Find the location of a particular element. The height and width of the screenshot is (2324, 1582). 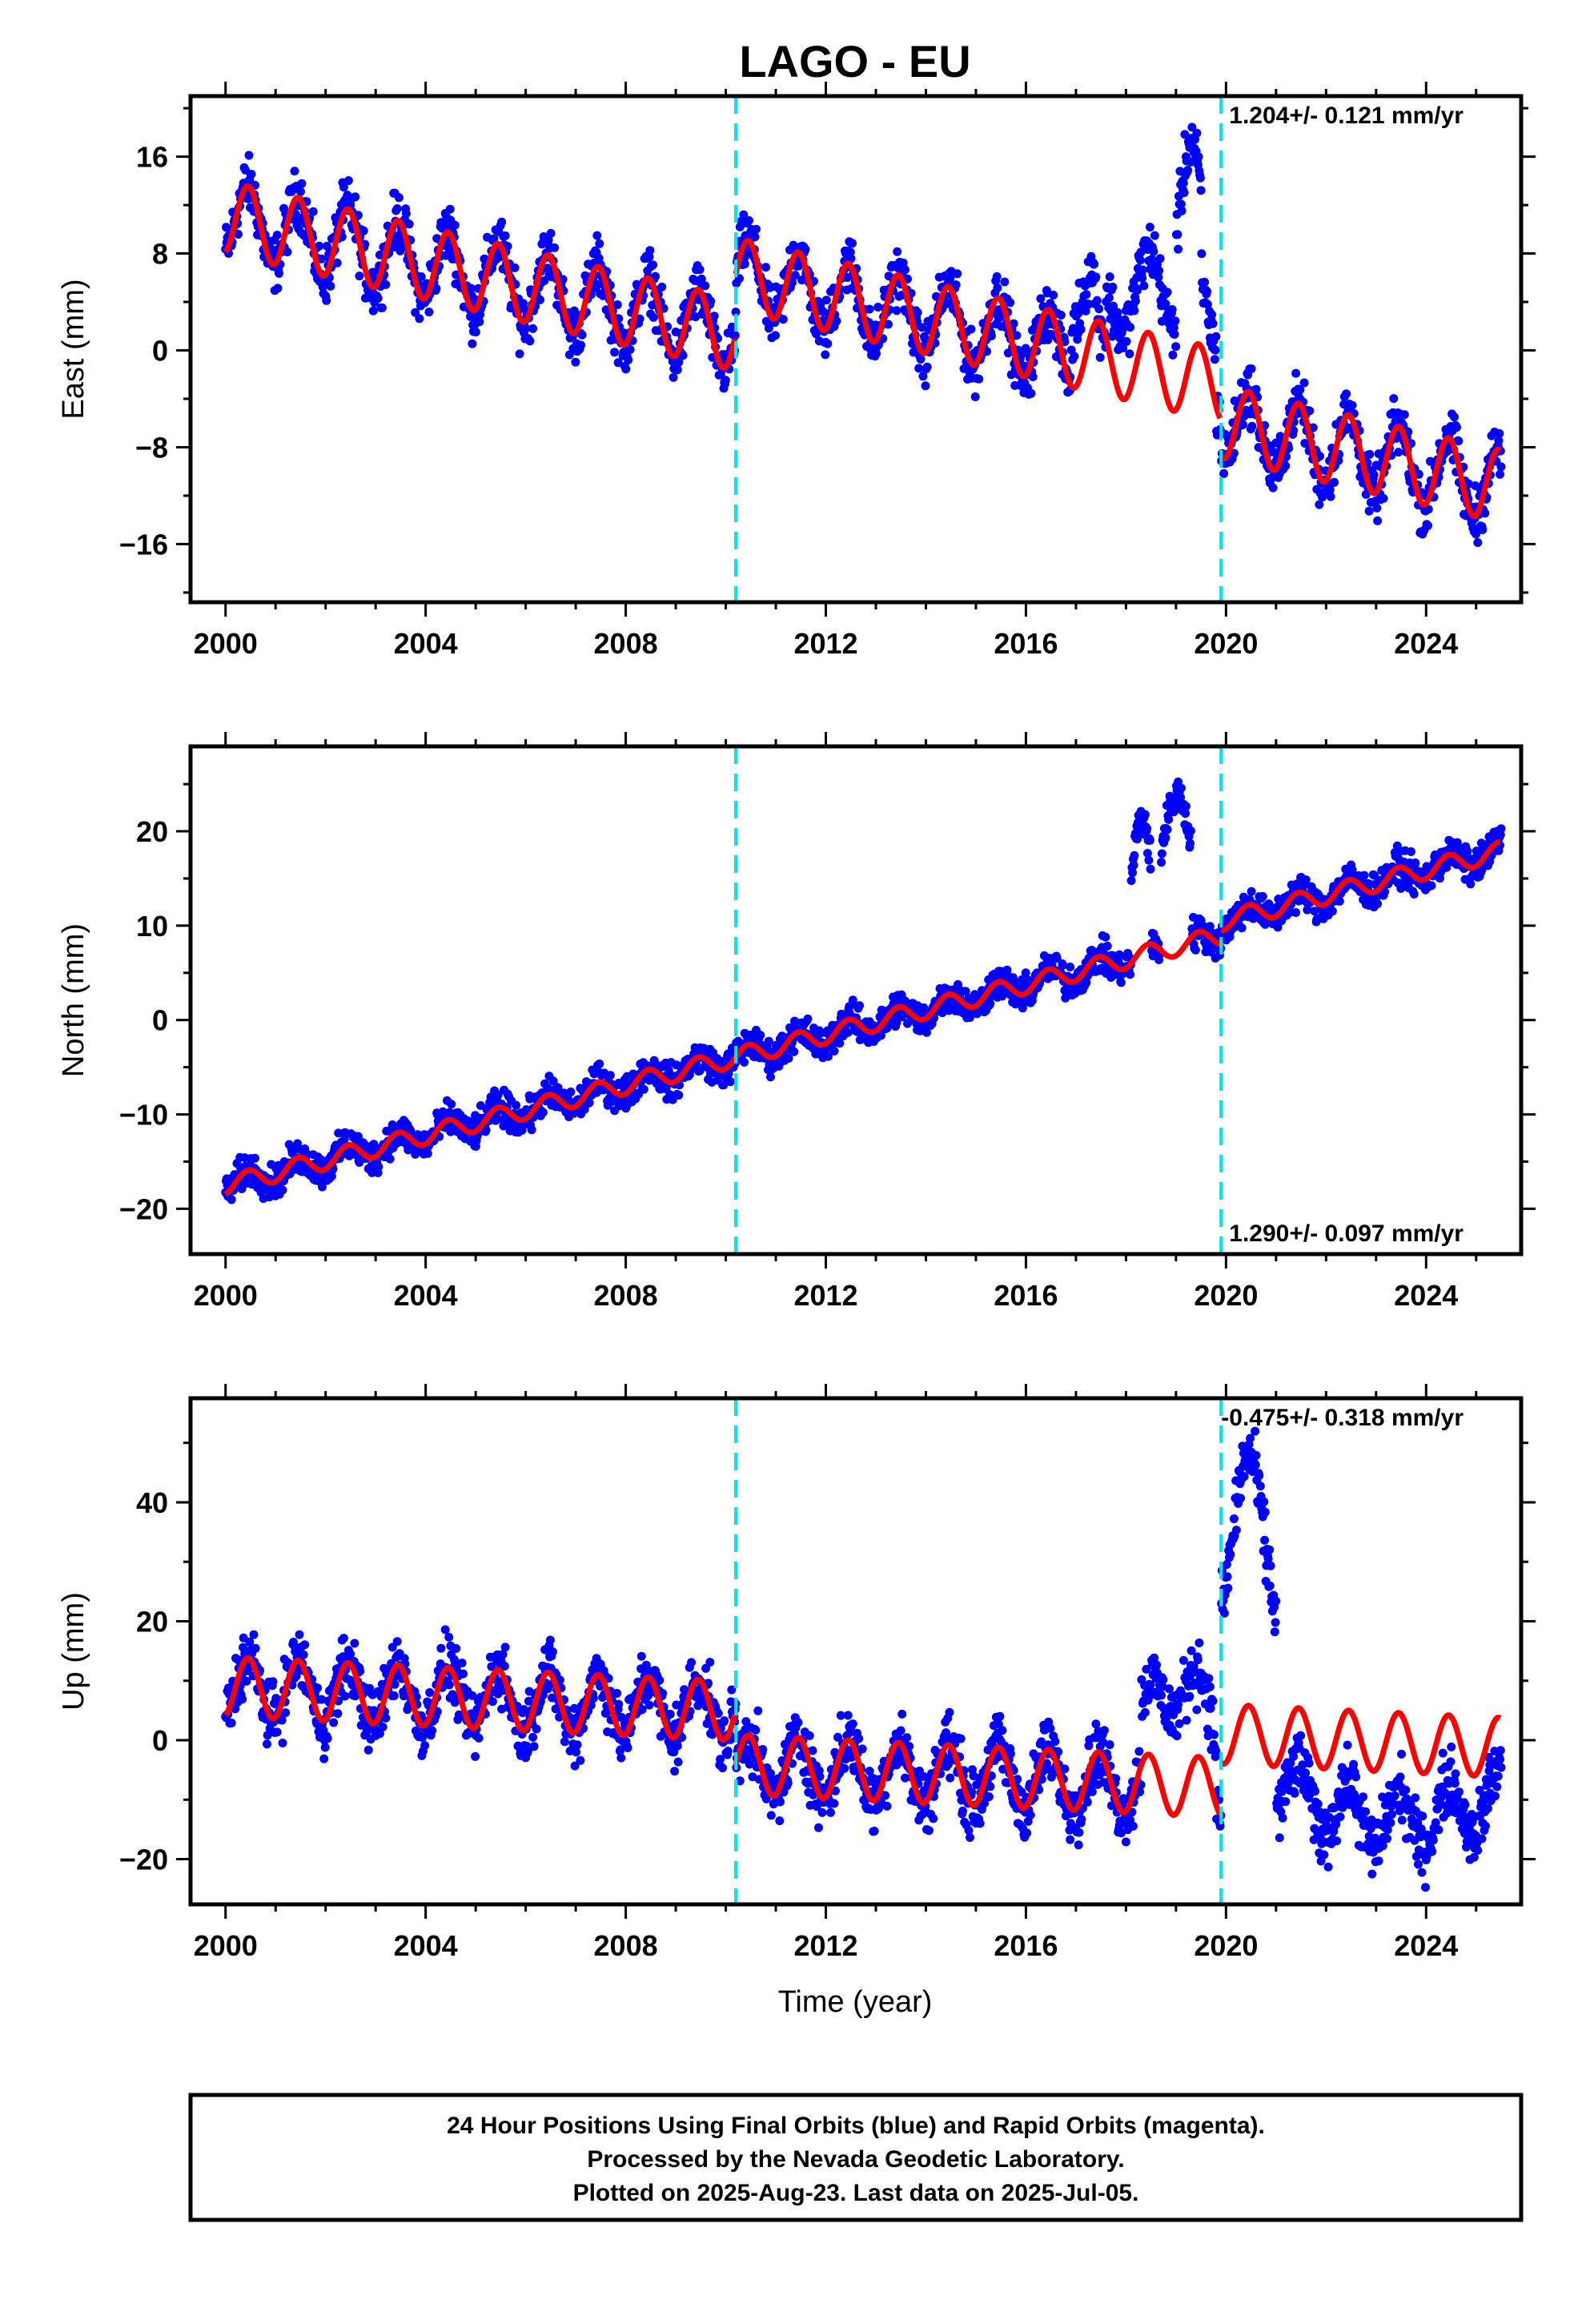

x-tick-label: 2016 is located at coordinates (1026, 644).